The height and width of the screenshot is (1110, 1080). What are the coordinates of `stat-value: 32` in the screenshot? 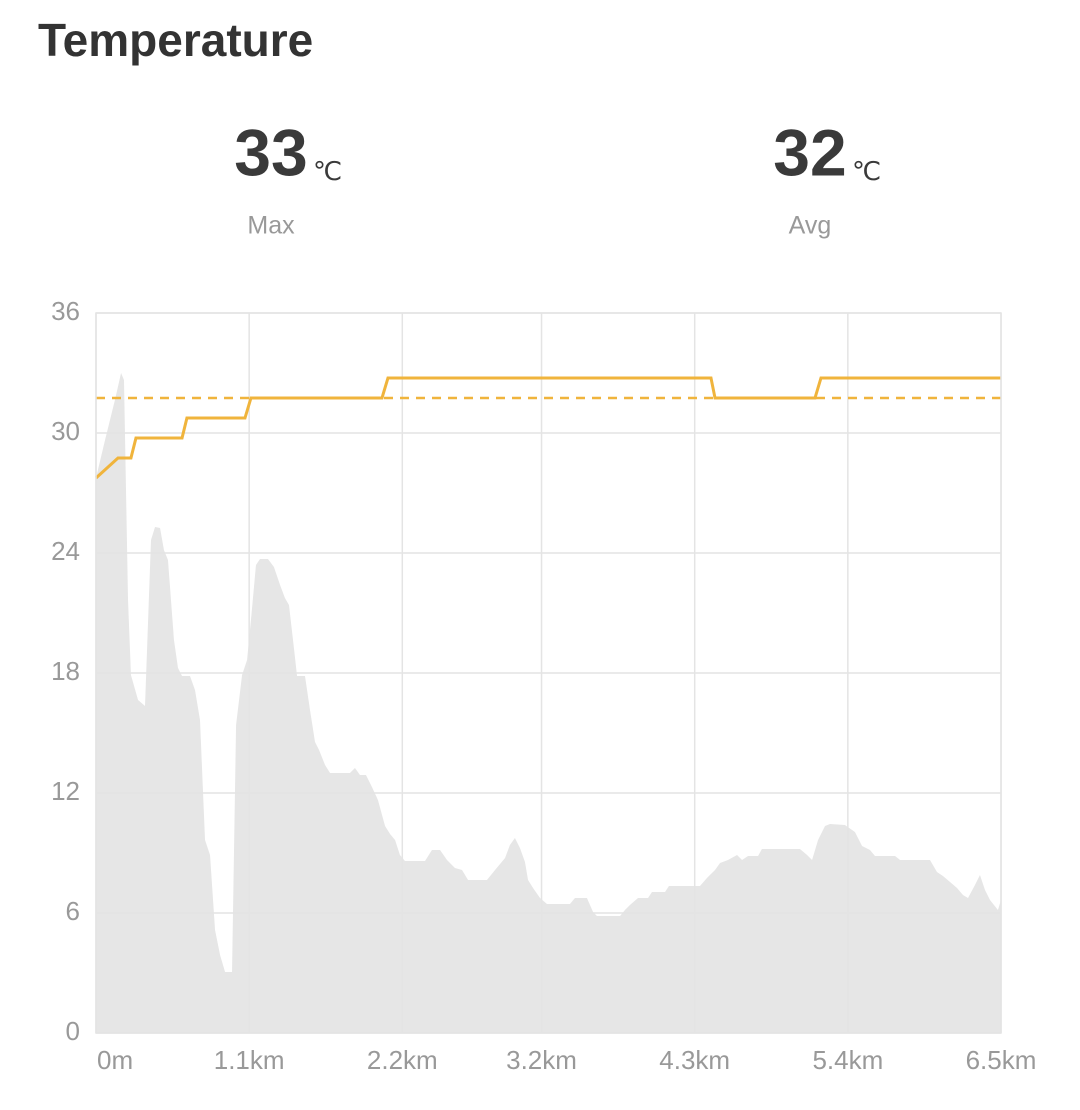 It's located at (809, 152).